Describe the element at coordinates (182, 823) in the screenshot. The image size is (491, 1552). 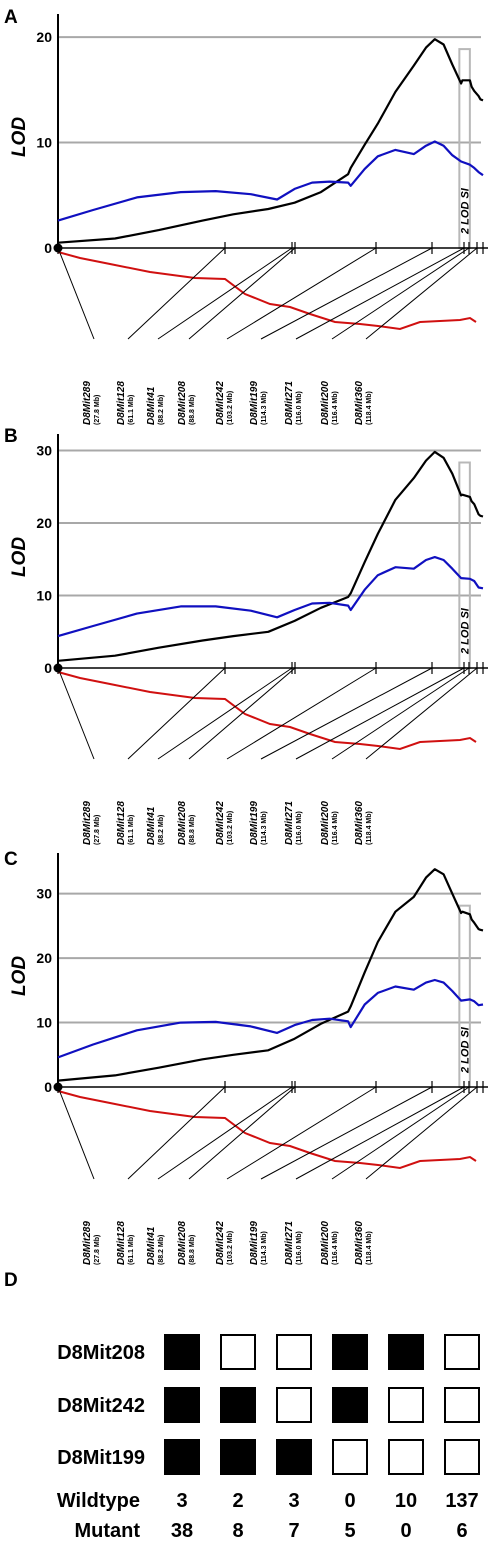
I see `marker-name: D8Mit208` at that location.